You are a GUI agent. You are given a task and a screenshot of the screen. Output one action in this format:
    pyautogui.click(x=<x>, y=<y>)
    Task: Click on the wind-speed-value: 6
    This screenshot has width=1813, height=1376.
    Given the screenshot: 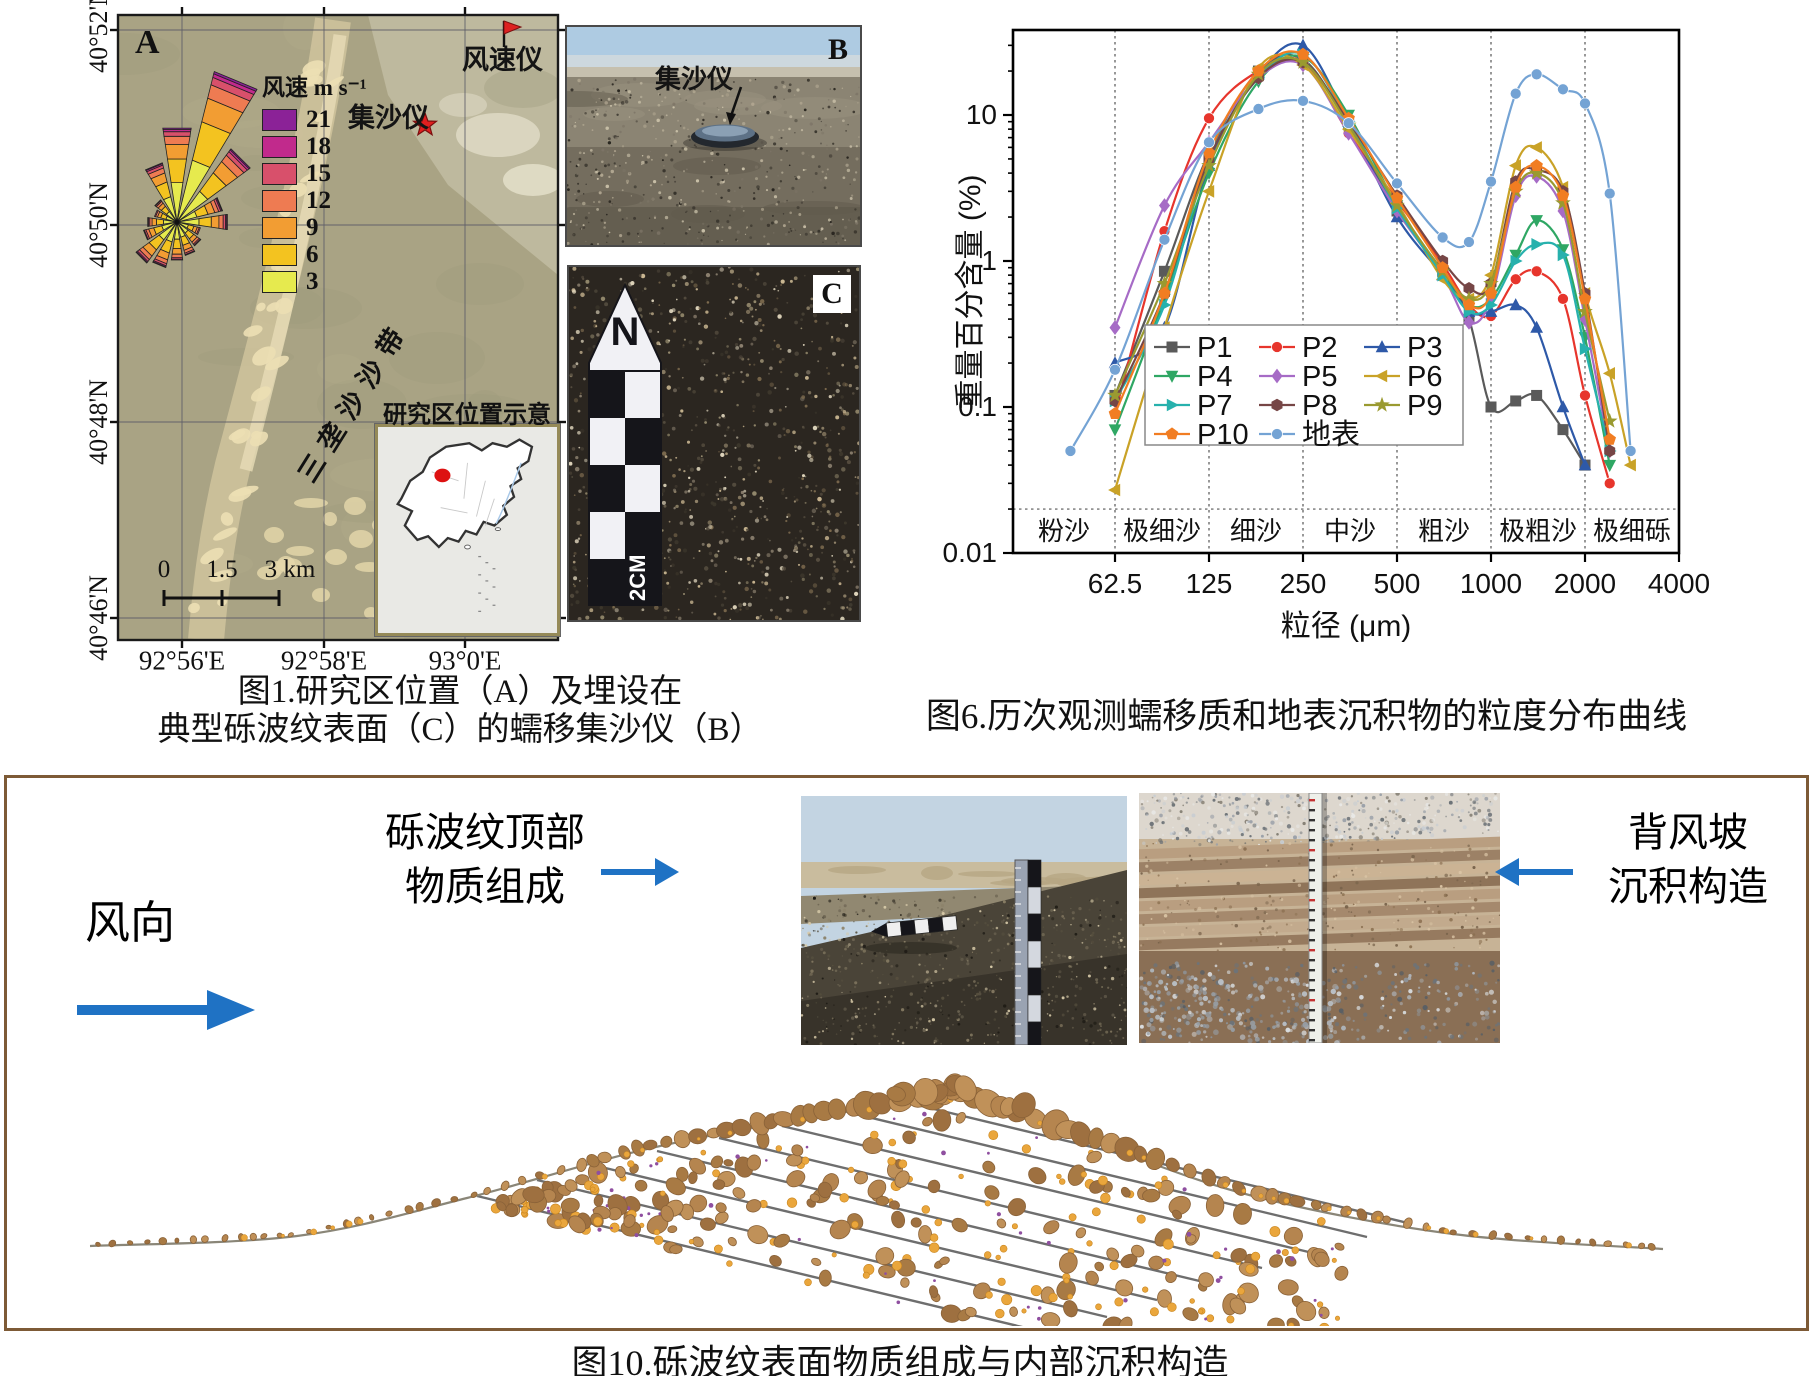 What is the action you would take?
    pyautogui.click(x=312, y=254)
    